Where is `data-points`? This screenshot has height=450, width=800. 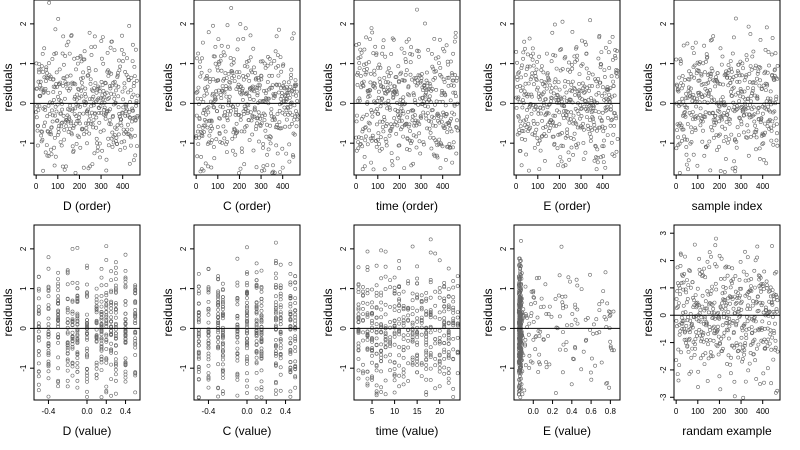
data-points is located at coordinates (247, 90).